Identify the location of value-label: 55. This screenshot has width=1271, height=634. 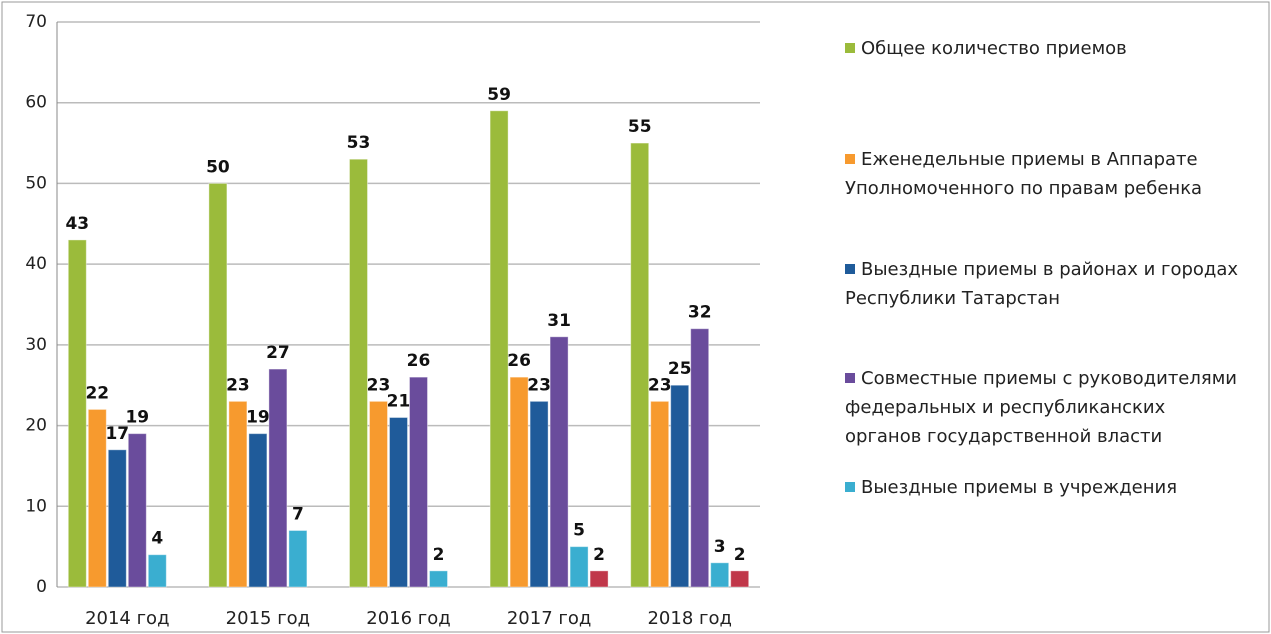
(640, 127).